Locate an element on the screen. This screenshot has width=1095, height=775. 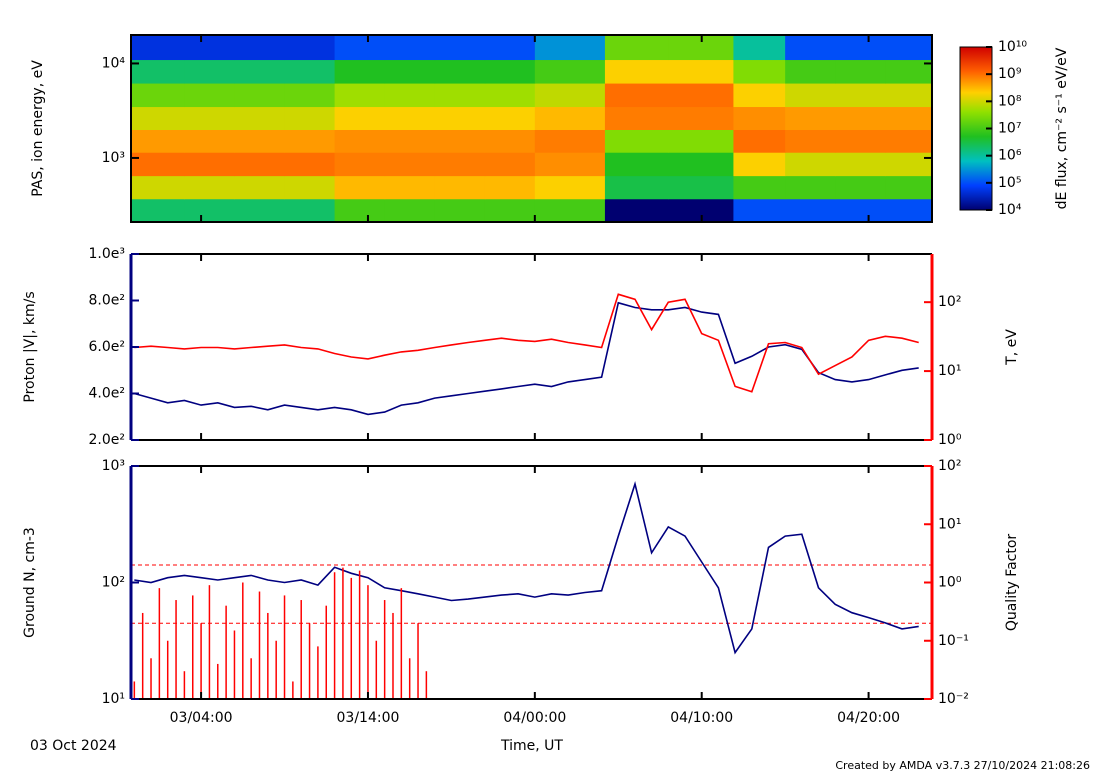
y-tick-label: 1.0e³ is located at coordinates (107, 254).